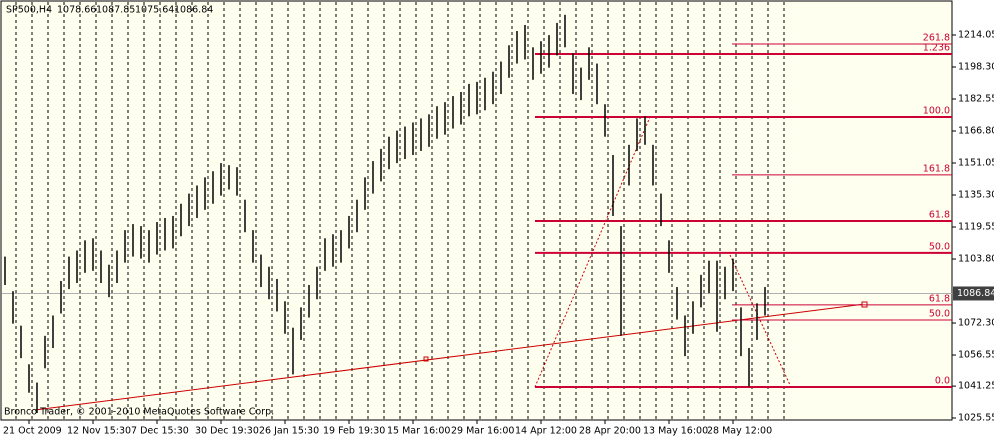 The height and width of the screenshot is (442, 994). Describe the element at coordinates (976, 355) in the screenshot. I see `y-tick-label: 1056.55` at that location.